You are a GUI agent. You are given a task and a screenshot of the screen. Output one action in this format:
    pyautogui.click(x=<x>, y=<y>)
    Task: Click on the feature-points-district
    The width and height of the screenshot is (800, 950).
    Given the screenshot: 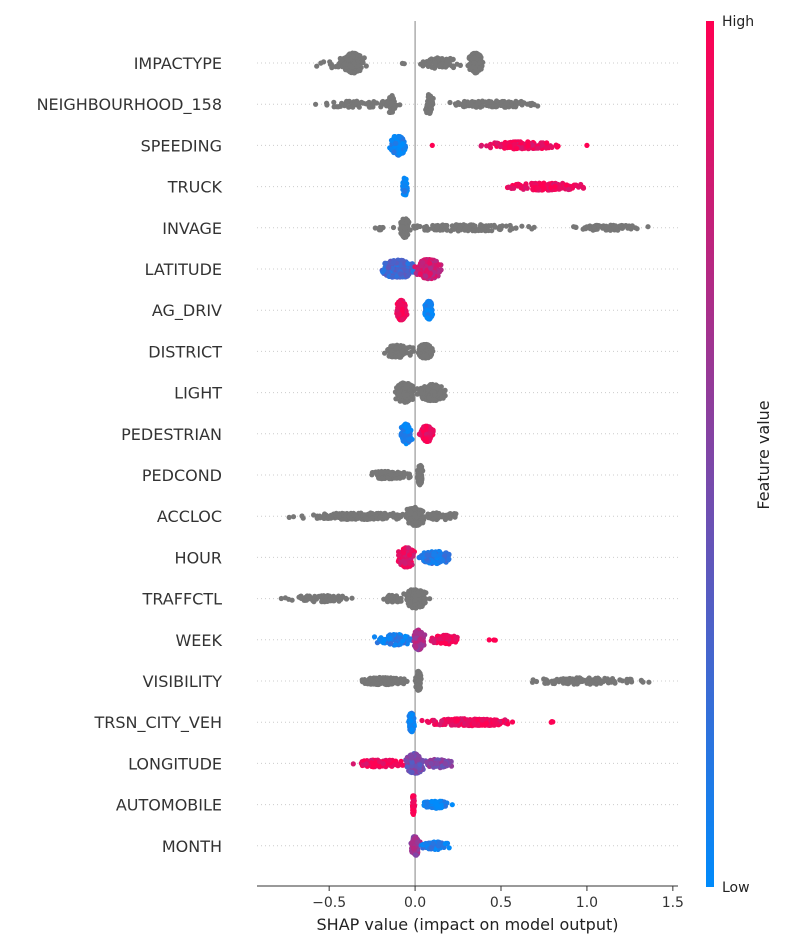 What is the action you would take?
    pyautogui.click(x=409, y=351)
    